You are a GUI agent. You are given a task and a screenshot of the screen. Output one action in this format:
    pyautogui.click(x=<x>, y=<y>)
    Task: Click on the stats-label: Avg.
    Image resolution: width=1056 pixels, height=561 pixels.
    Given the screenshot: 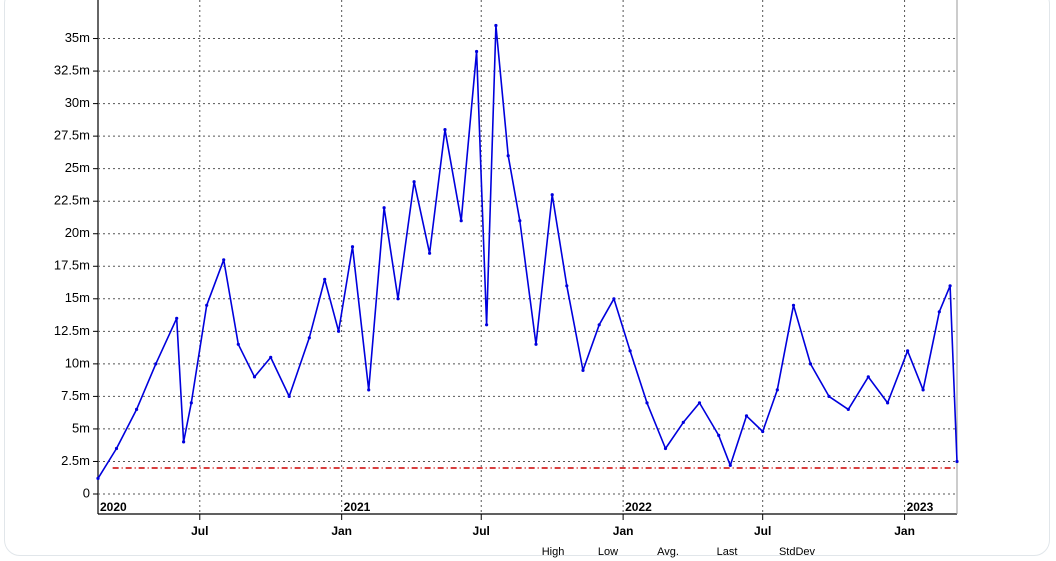 What is the action you would take?
    pyautogui.click(x=668, y=552)
    